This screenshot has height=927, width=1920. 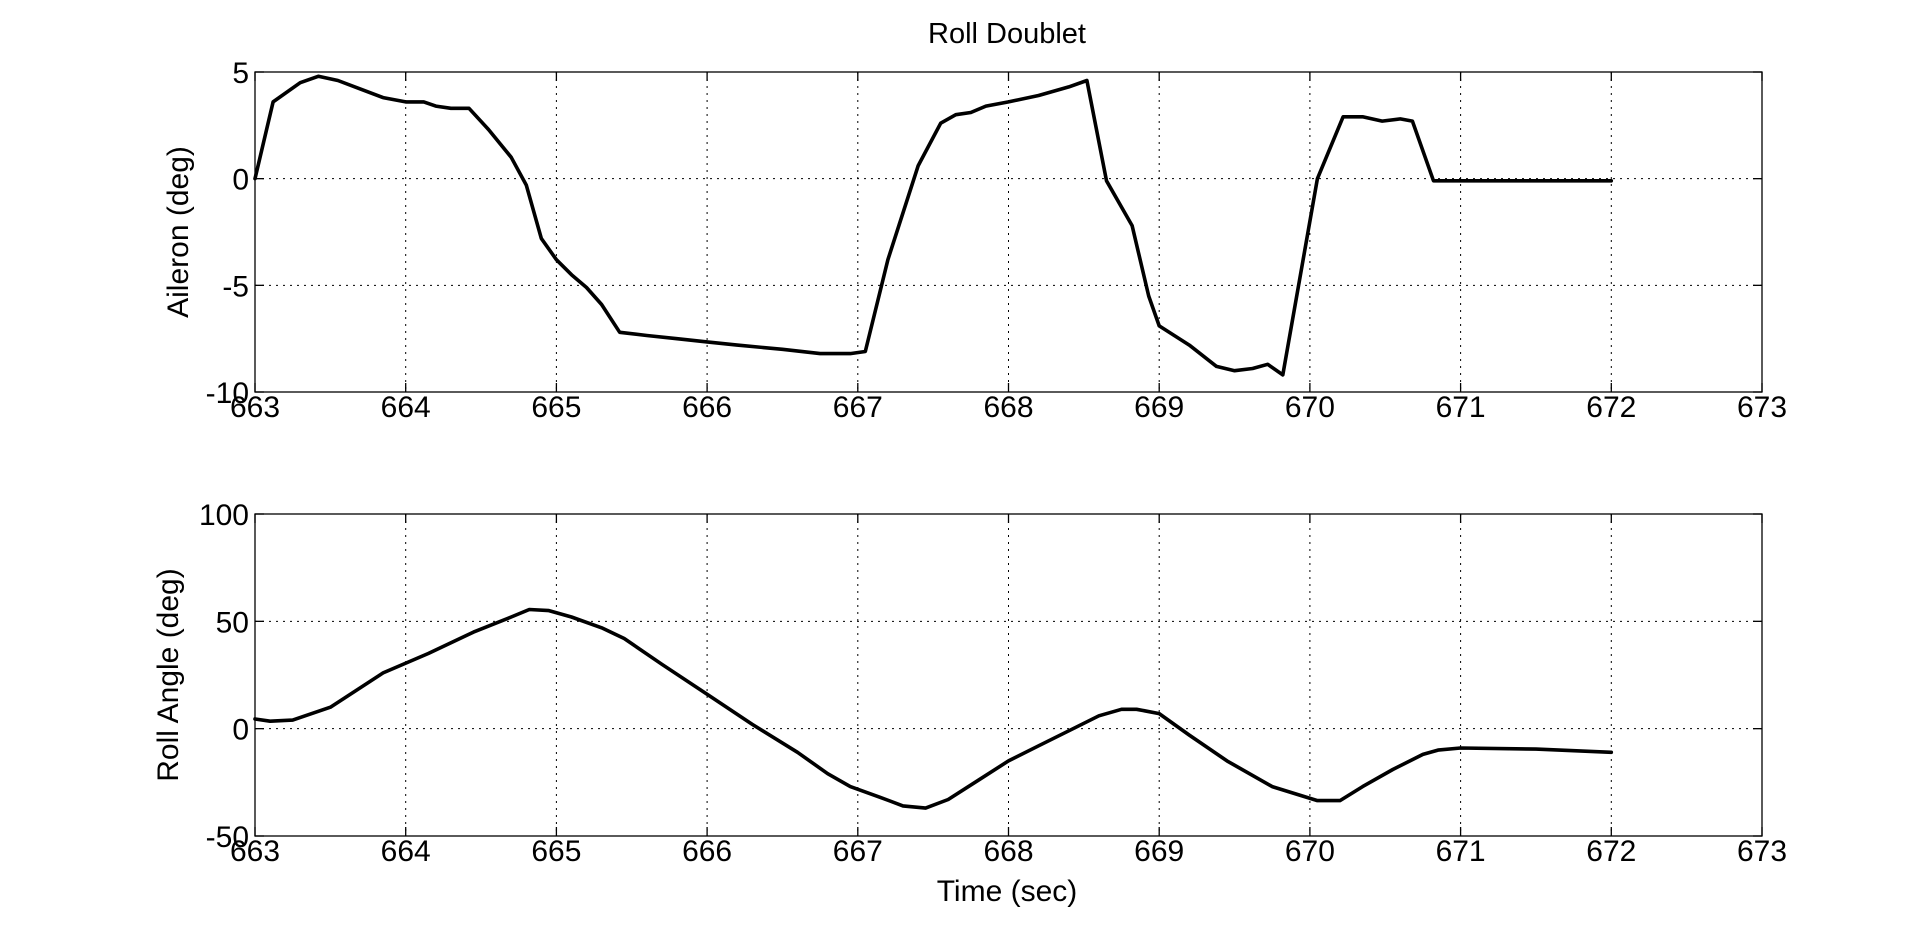 What do you see at coordinates (227, 393) in the screenshot?
I see `aileron-y-tick-label: -10` at bounding box center [227, 393].